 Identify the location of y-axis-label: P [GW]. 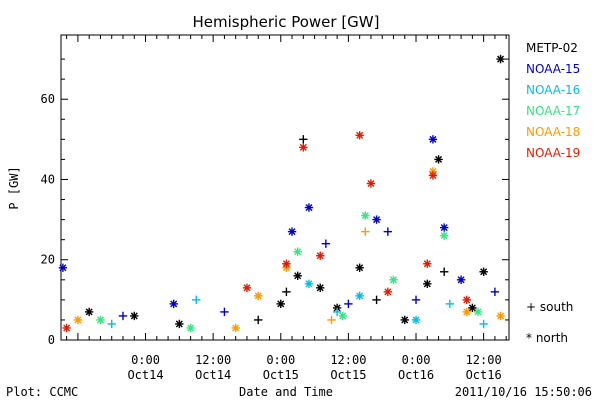
(14, 187).